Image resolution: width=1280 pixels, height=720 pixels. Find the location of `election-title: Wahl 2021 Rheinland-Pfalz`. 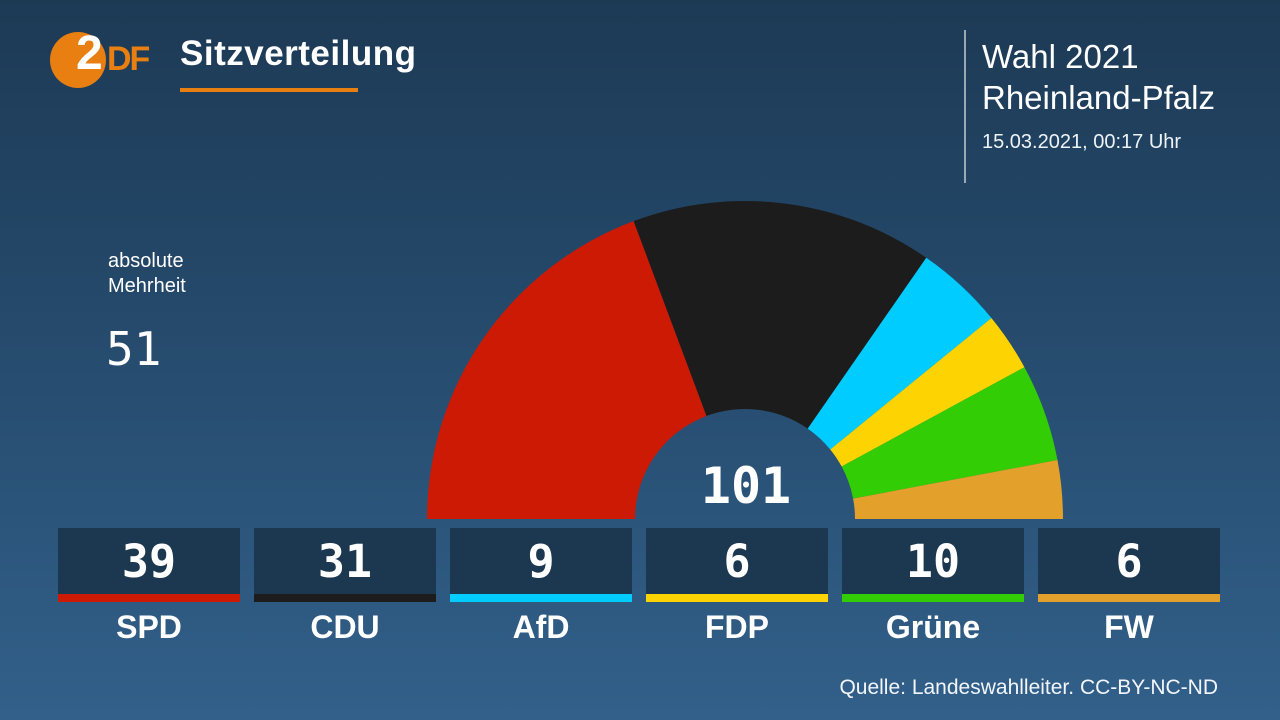

election-title: Wahl 2021 Rheinland-Pfalz is located at coordinates (1098, 77).